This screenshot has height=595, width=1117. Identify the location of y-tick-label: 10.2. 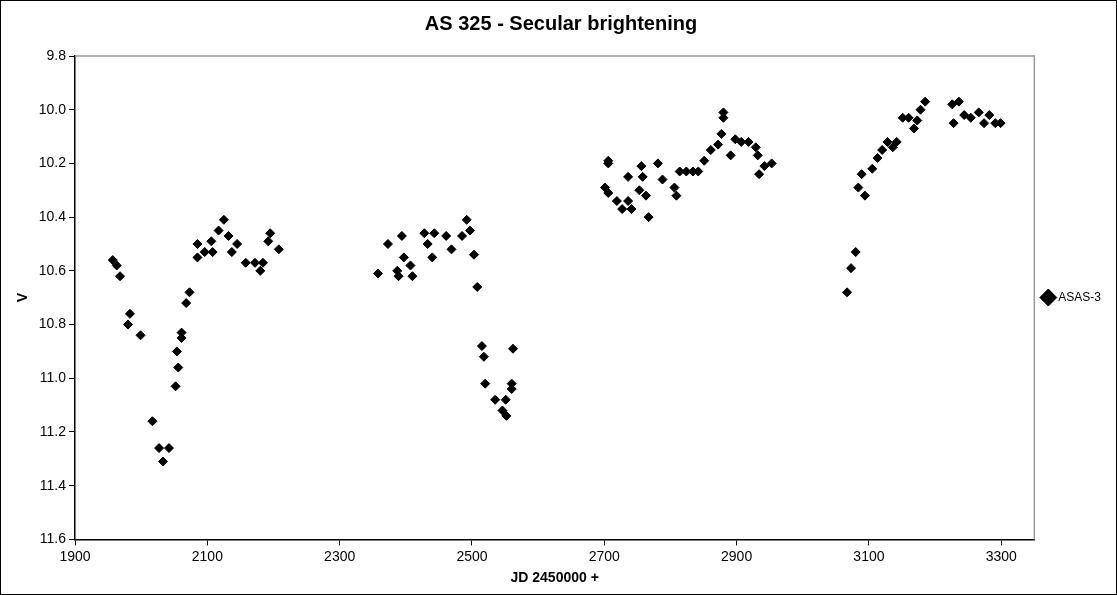
(52, 162).